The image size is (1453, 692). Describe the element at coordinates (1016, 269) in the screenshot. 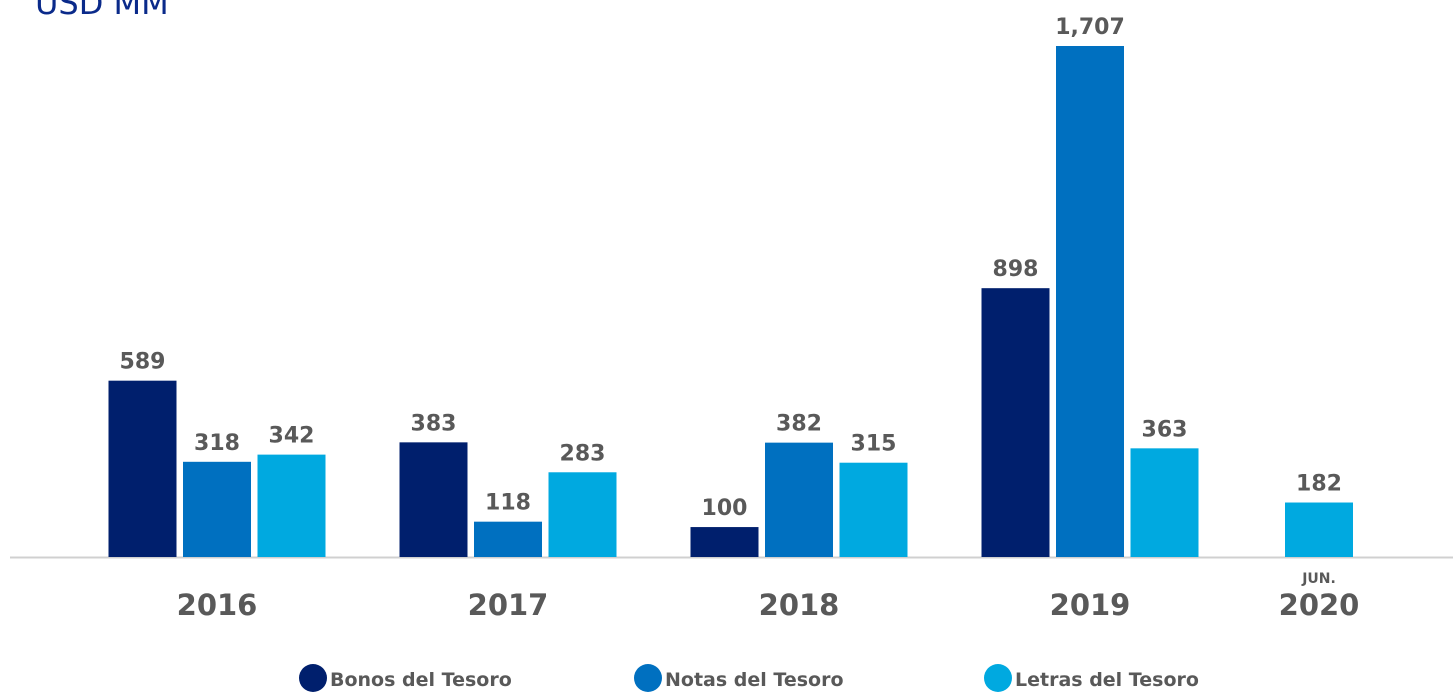

I see `value-label: 898` at that location.